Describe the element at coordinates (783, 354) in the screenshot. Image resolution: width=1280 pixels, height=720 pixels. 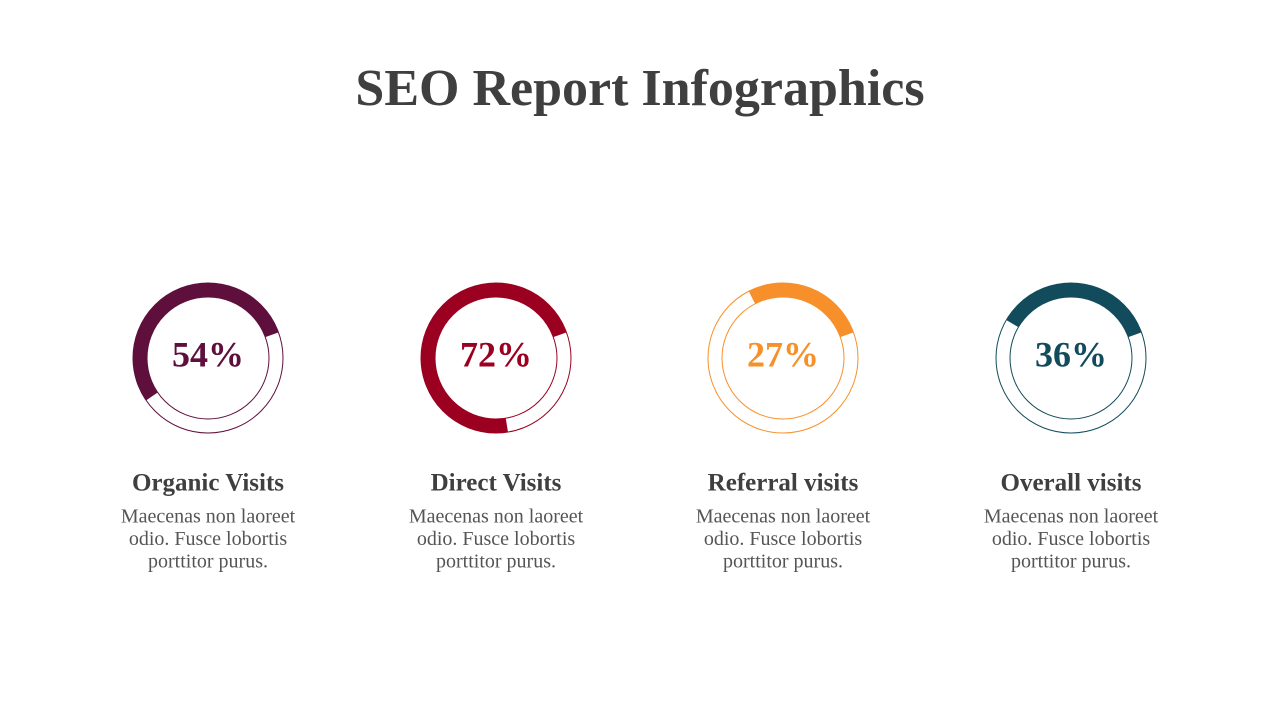
I see `percent-label: 27%` at that location.